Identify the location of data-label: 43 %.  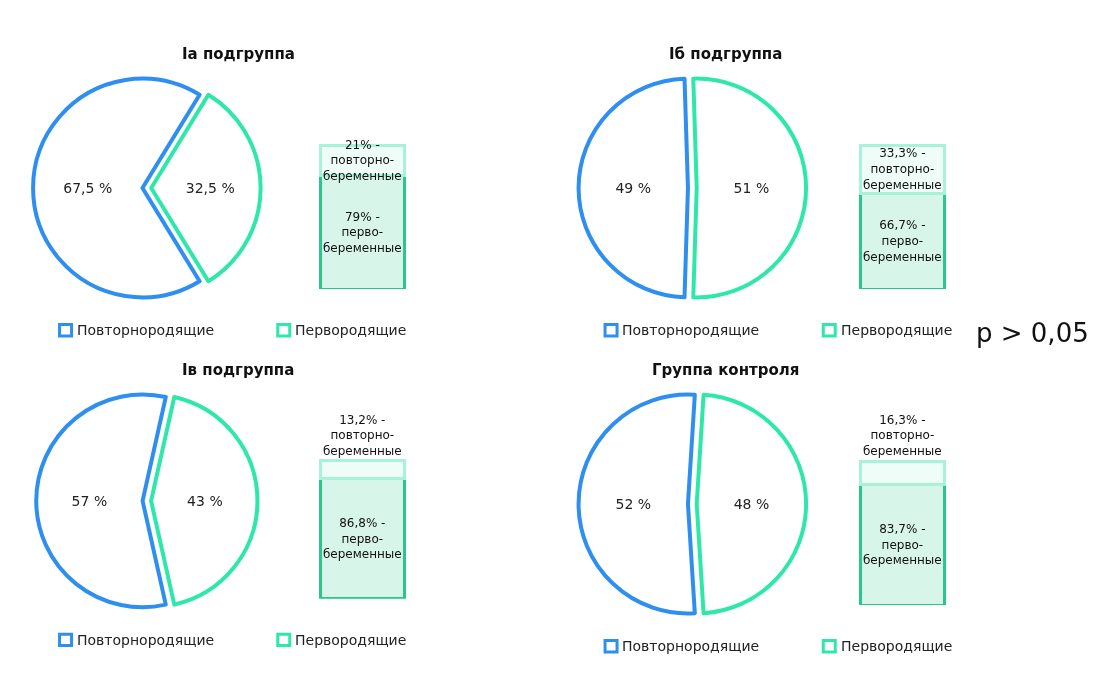
(205, 500).